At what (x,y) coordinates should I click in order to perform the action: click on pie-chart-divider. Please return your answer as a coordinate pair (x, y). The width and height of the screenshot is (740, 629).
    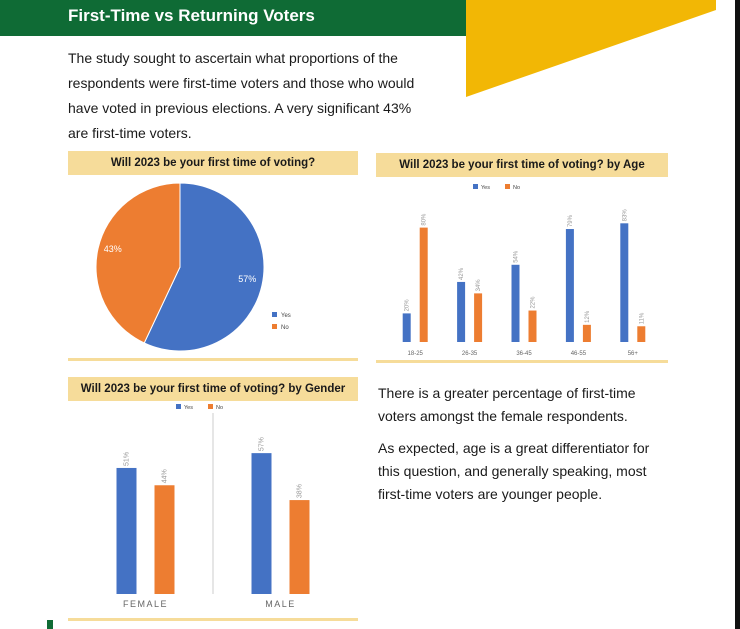
    Looking at the image, I should click on (213, 359).